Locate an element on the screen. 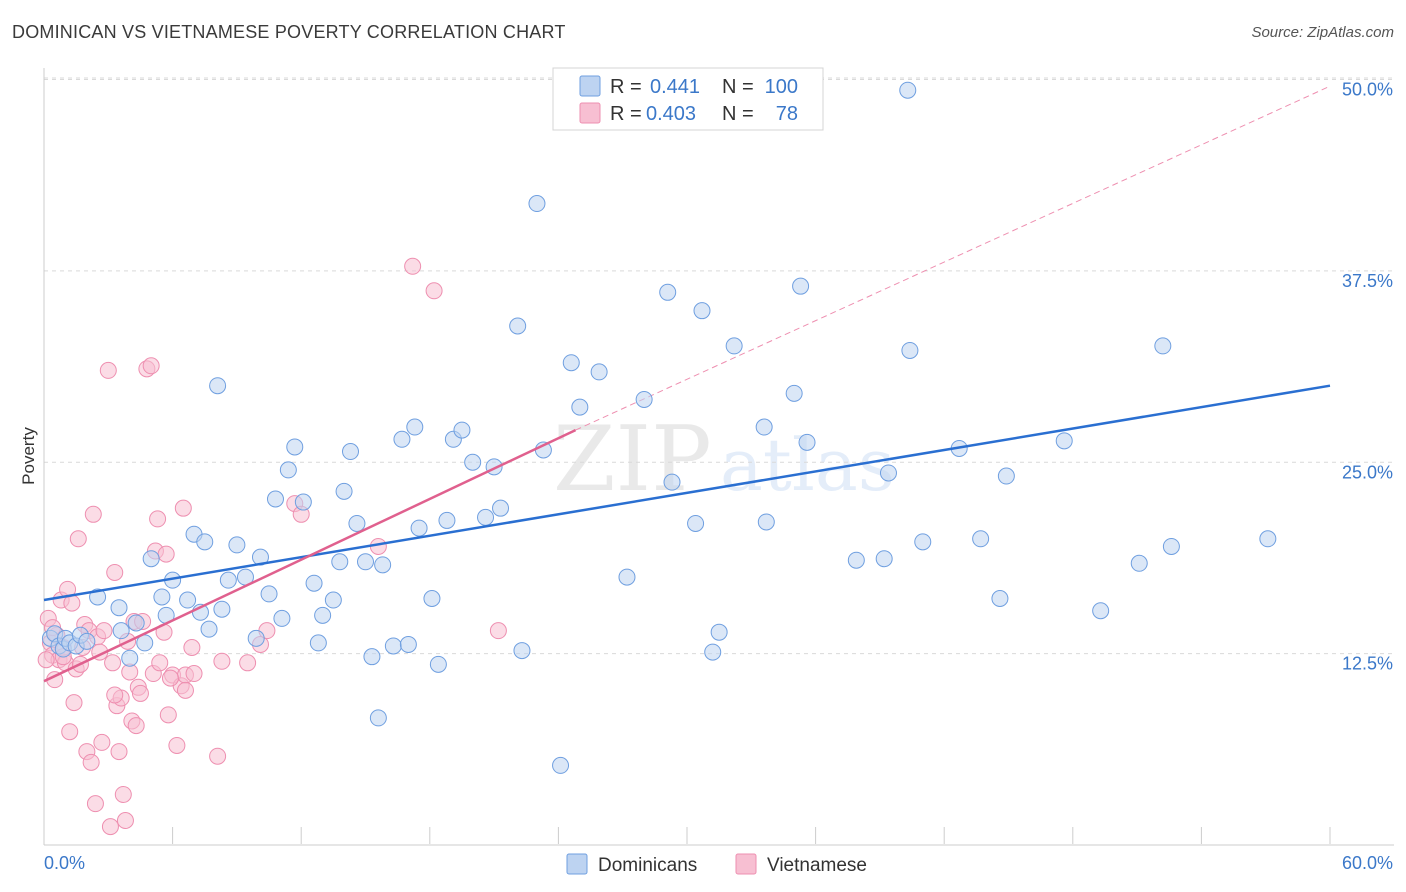  top-legend: R = 0.441 N = 100 R = 0.403 N = 78 is located at coordinates (688, 99).